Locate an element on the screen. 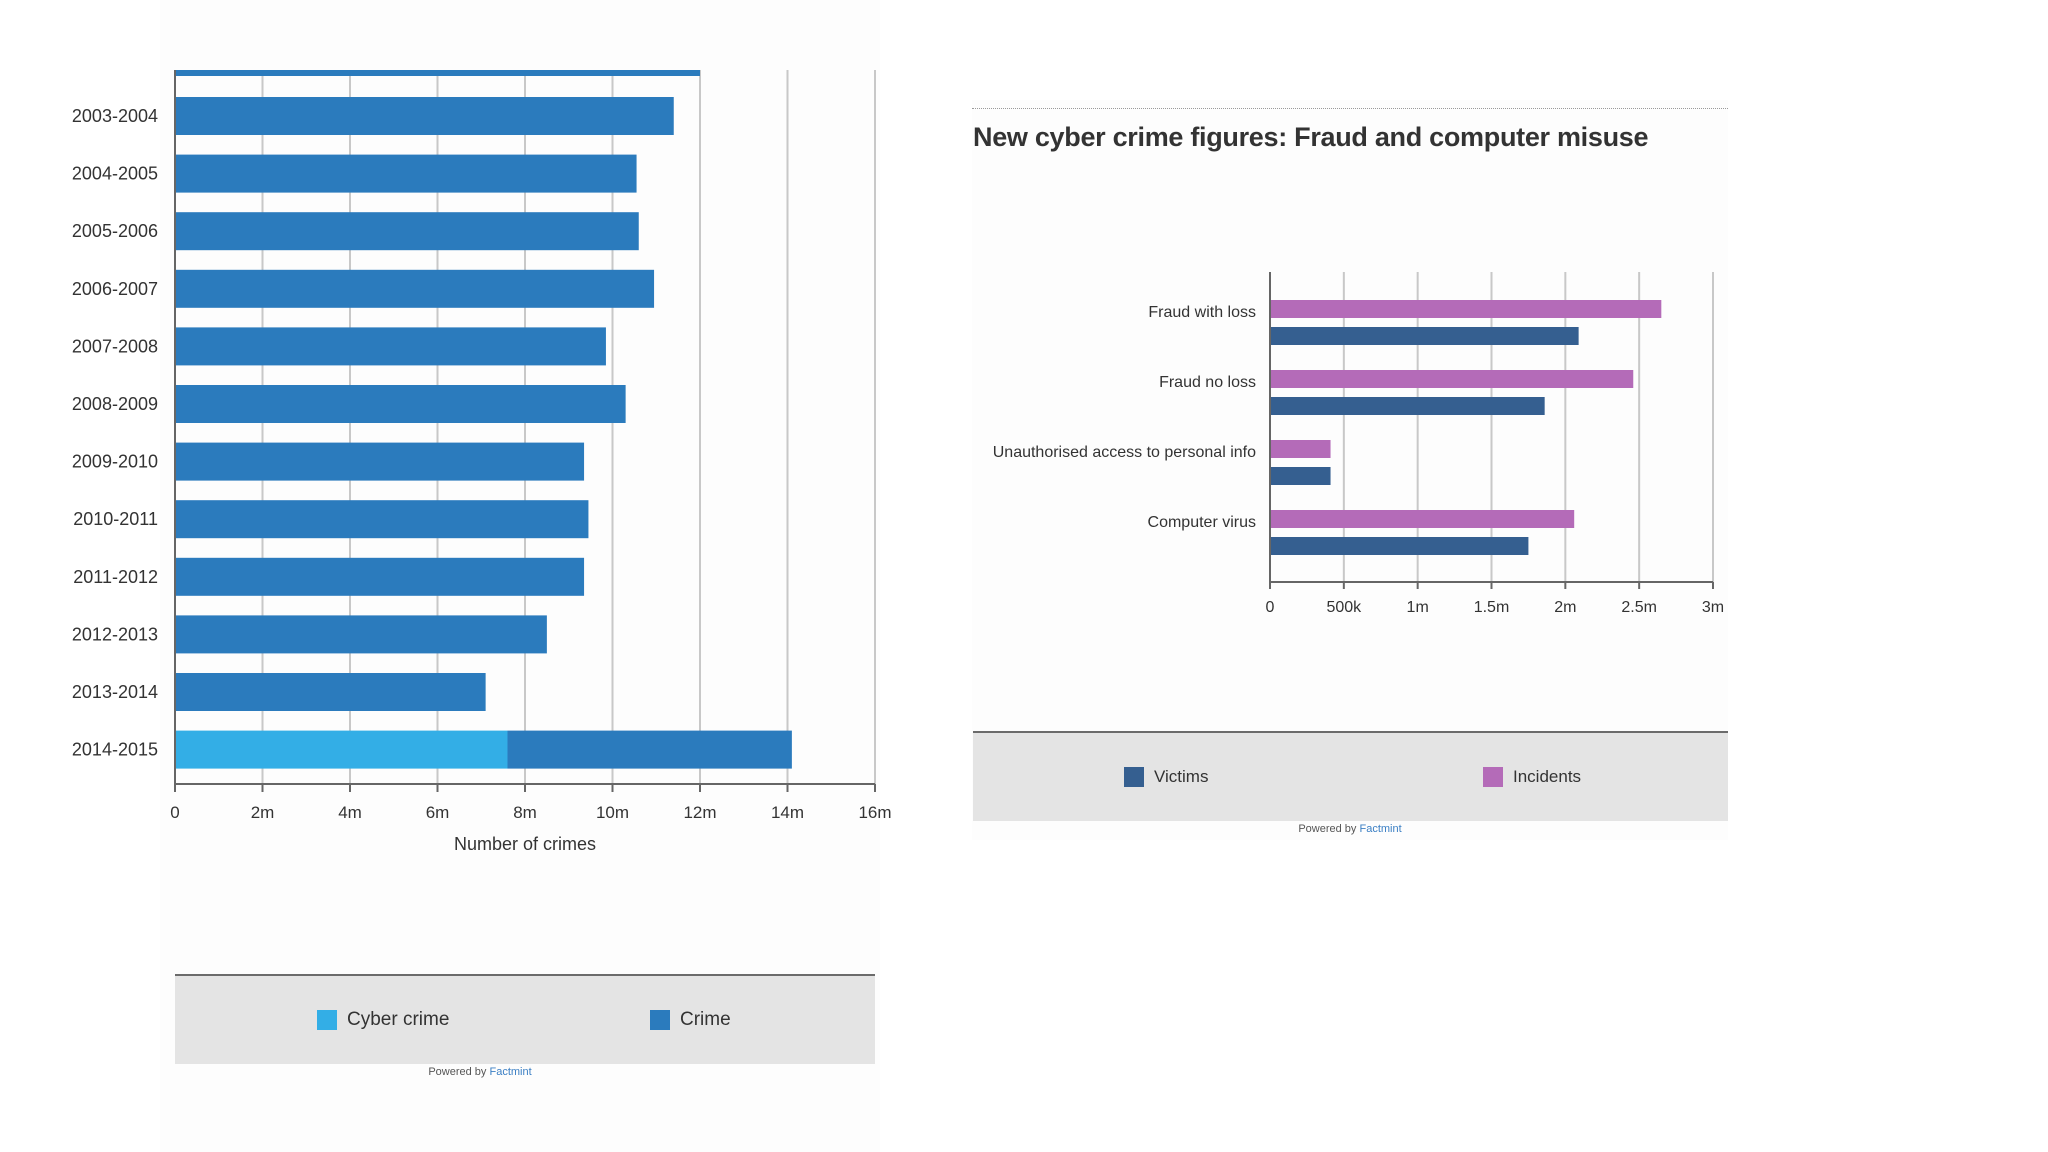 Image resolution: width=2048 pixels, height=1152 pixels. category-label-unauthorised-access-to-personal-info: Unauthorised access to personal info is located at coordinates (1124, 452).